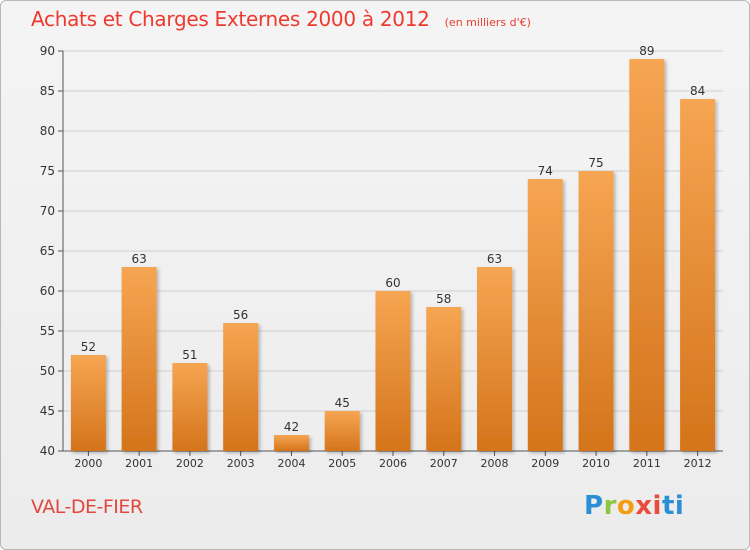 The width and height of the screenshot is (750, 550). What do you see at coordinates (139, 463) in the screenshot?
I see `x-tick-label: 2001` at bounding box center [139, 463].